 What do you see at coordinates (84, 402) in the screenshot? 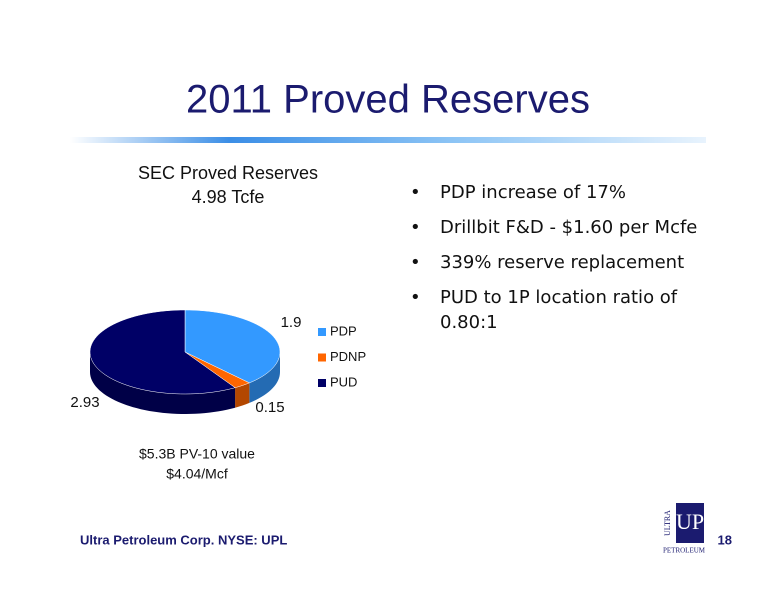
I see `data-label: 2.93` at bounding box center [84, 402].